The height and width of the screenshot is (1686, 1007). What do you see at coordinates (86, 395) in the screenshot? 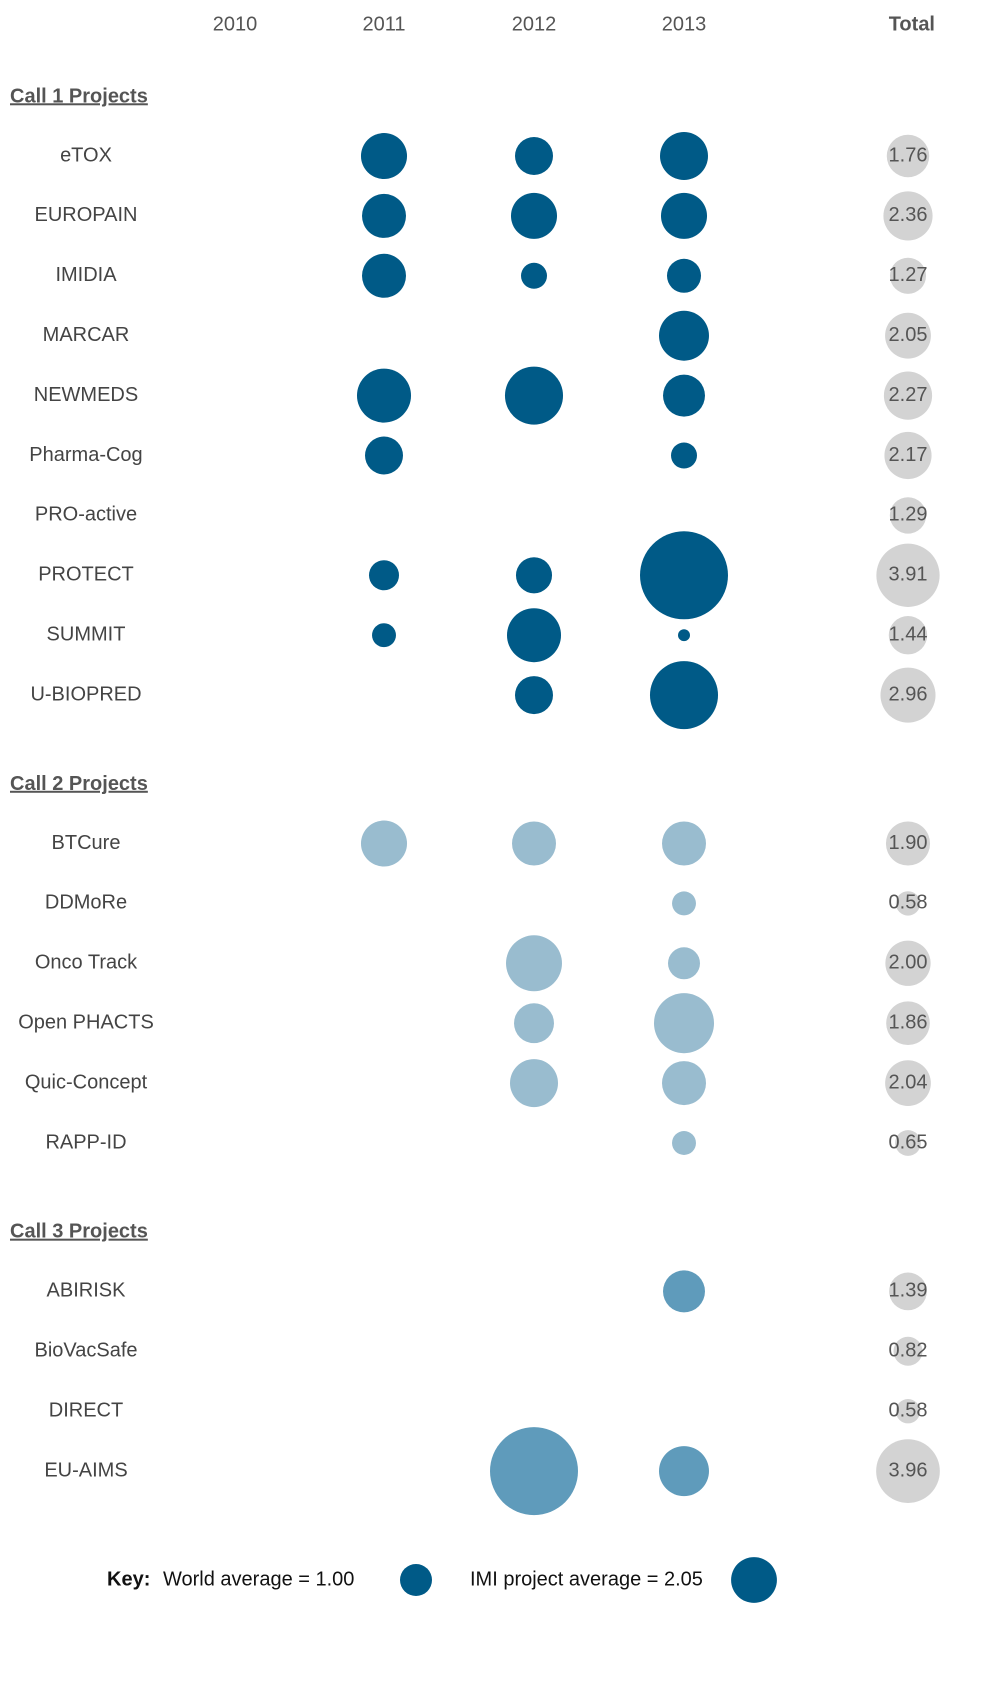
I see `project-name: NEWMEDS` at bounding box center [86, 395].